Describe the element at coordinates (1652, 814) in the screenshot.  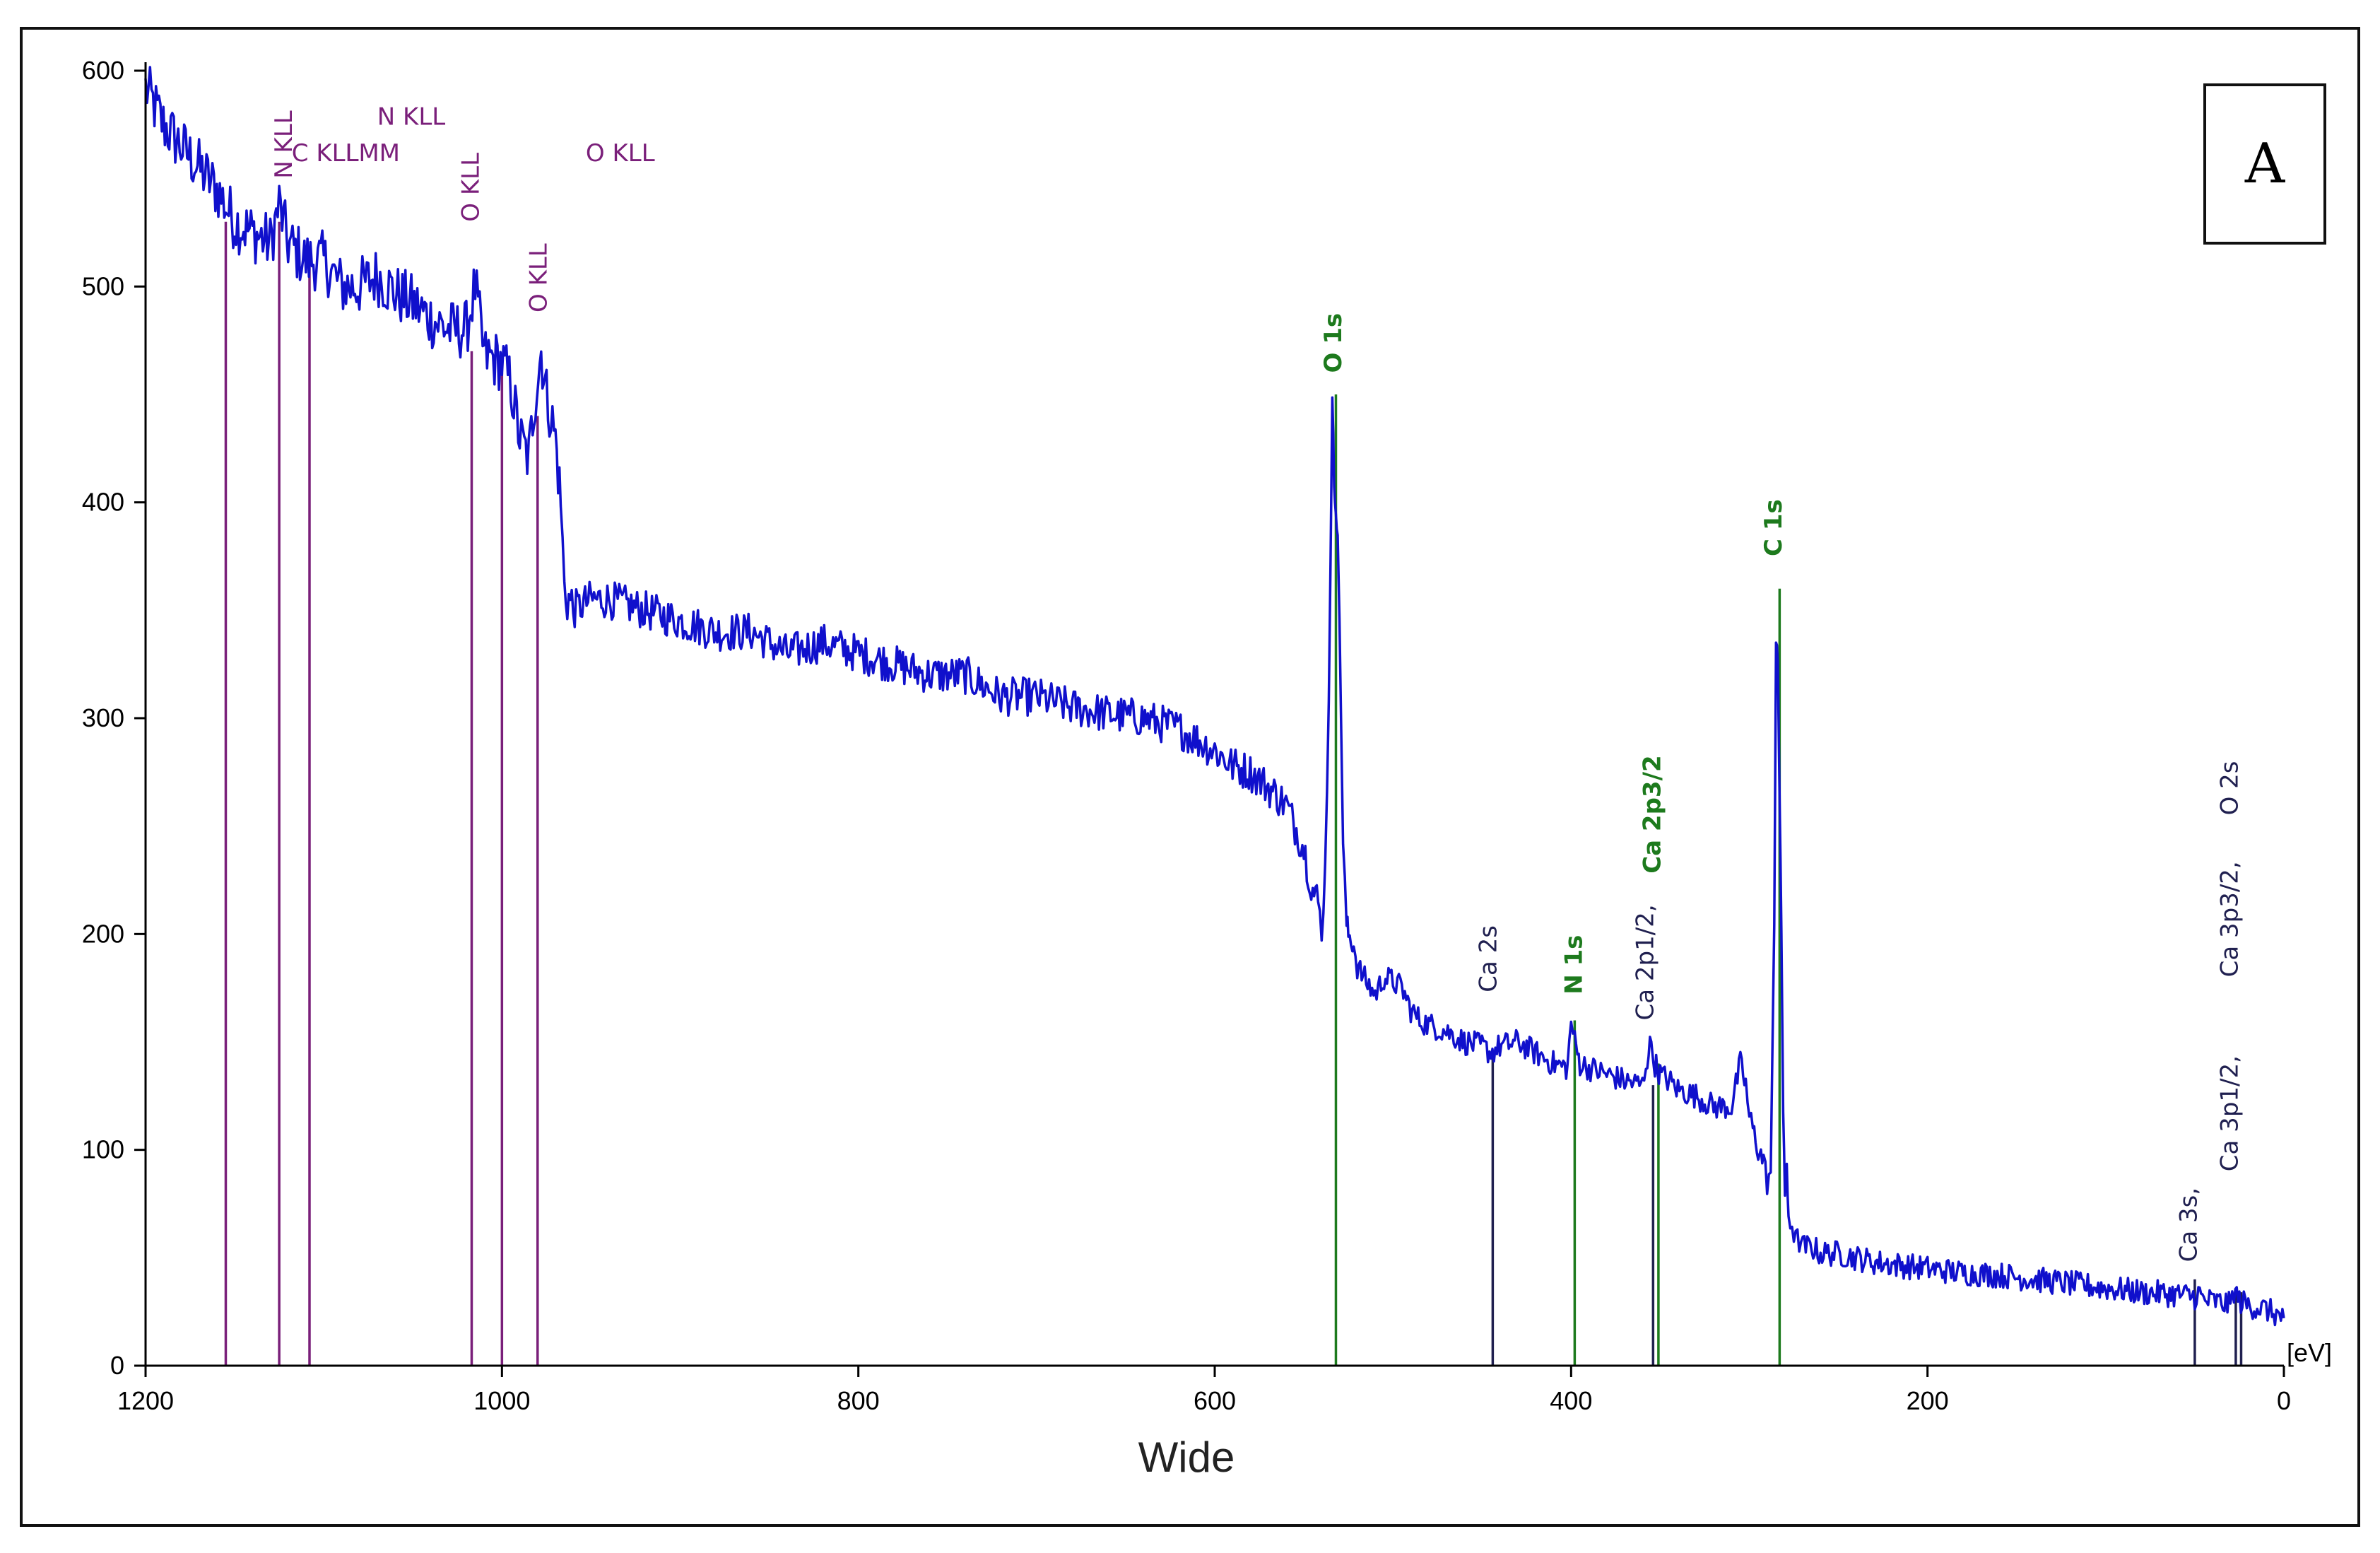
I see `peak-label-11: Ca 2p3/2` at that location.